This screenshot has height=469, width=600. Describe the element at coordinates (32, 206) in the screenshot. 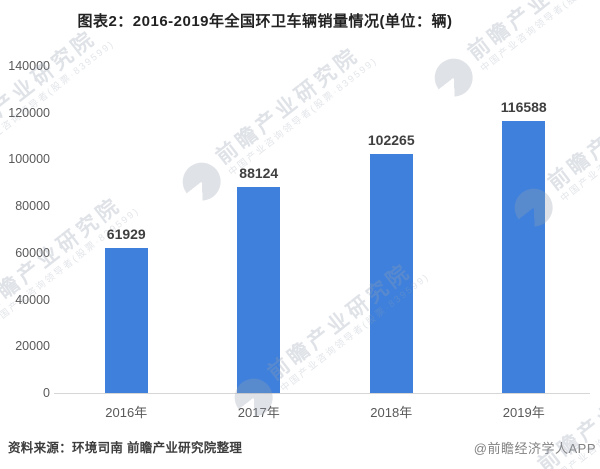

I see `y-axis-tick-label: 80000` at that location.